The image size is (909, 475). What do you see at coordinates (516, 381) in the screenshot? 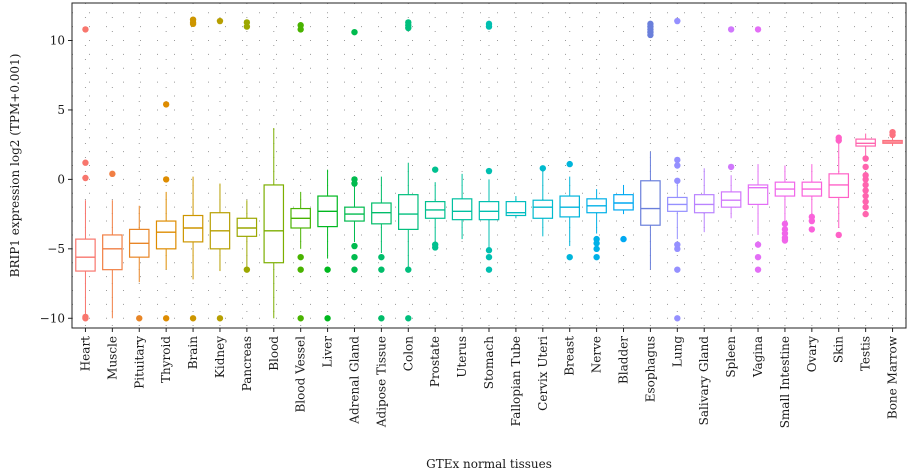
I see `x-tick-label: Fallopian Tube` at bounding box center [516, 381].